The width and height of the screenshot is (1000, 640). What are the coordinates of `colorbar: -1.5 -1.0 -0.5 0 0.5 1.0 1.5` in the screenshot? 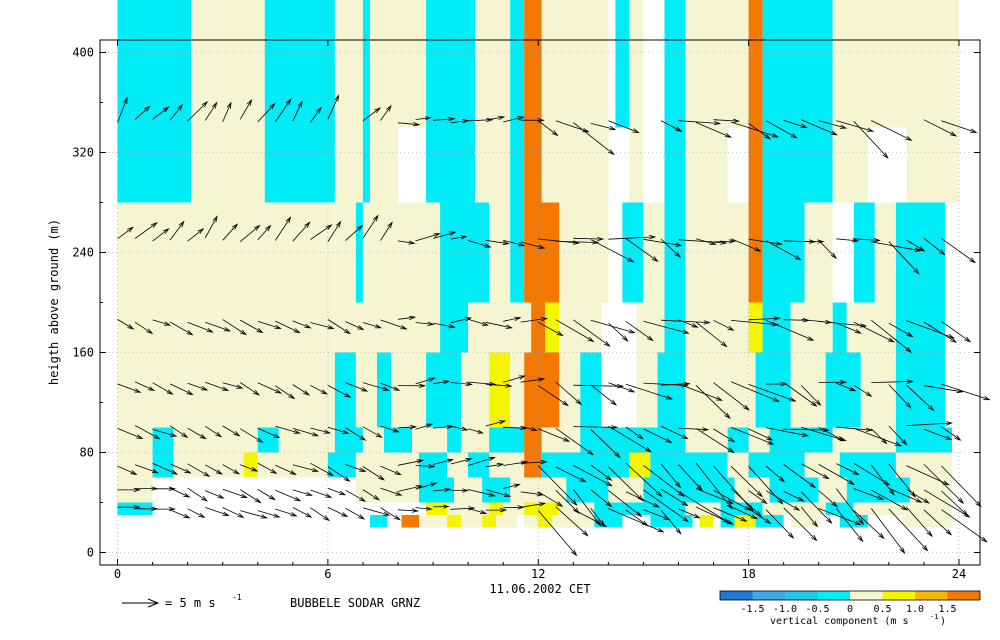 It's located at (850, 602).